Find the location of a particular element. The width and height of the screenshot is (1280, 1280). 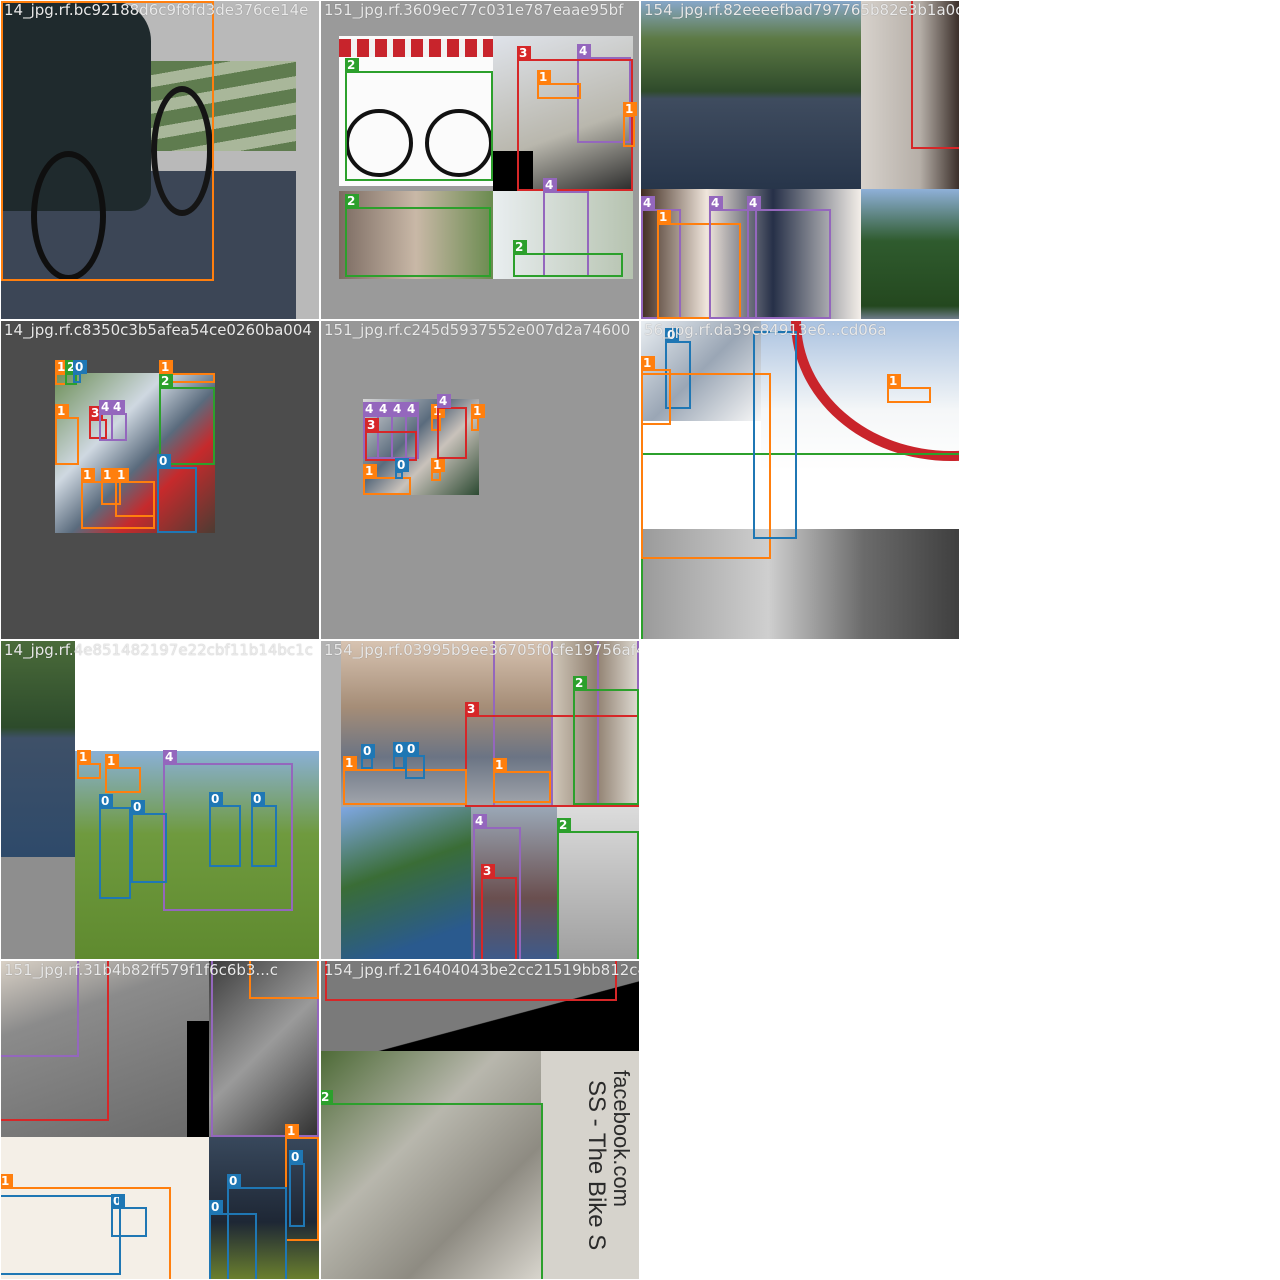

scooter-detail is located at coordinates (910, 95).